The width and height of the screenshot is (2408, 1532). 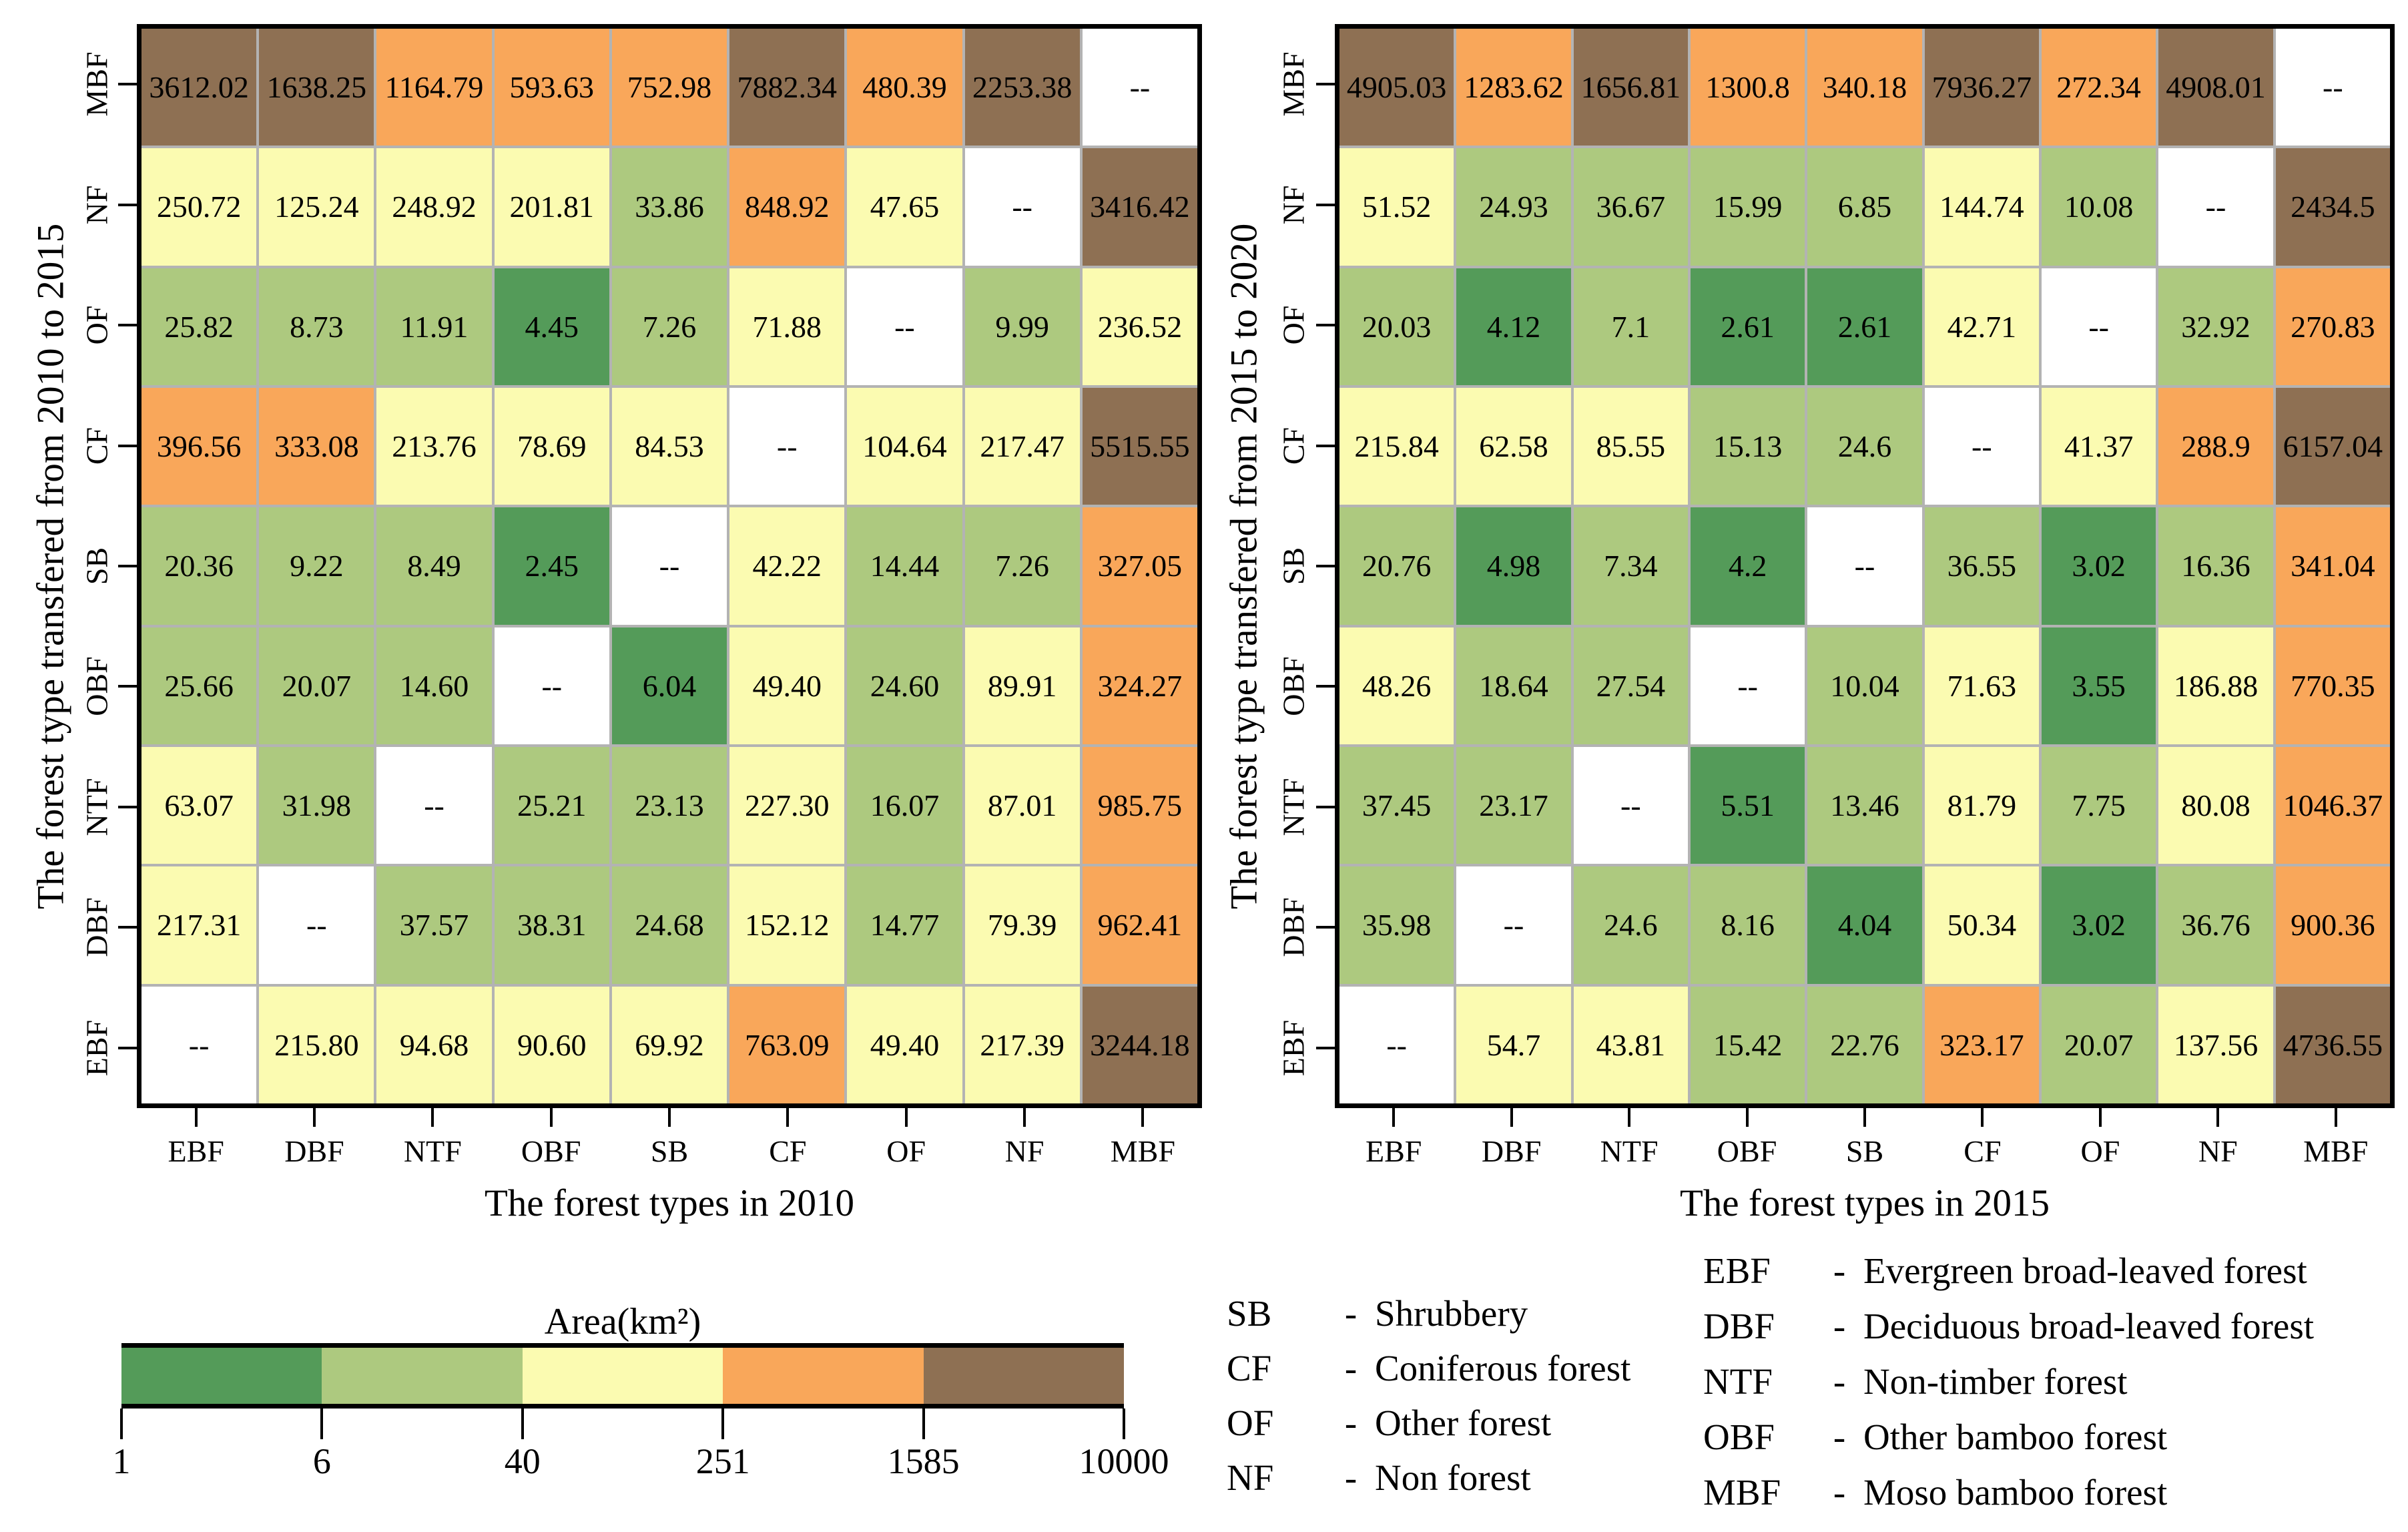 I want to click on legend-abbreviation: NF, so click(x=1250, y=1477).